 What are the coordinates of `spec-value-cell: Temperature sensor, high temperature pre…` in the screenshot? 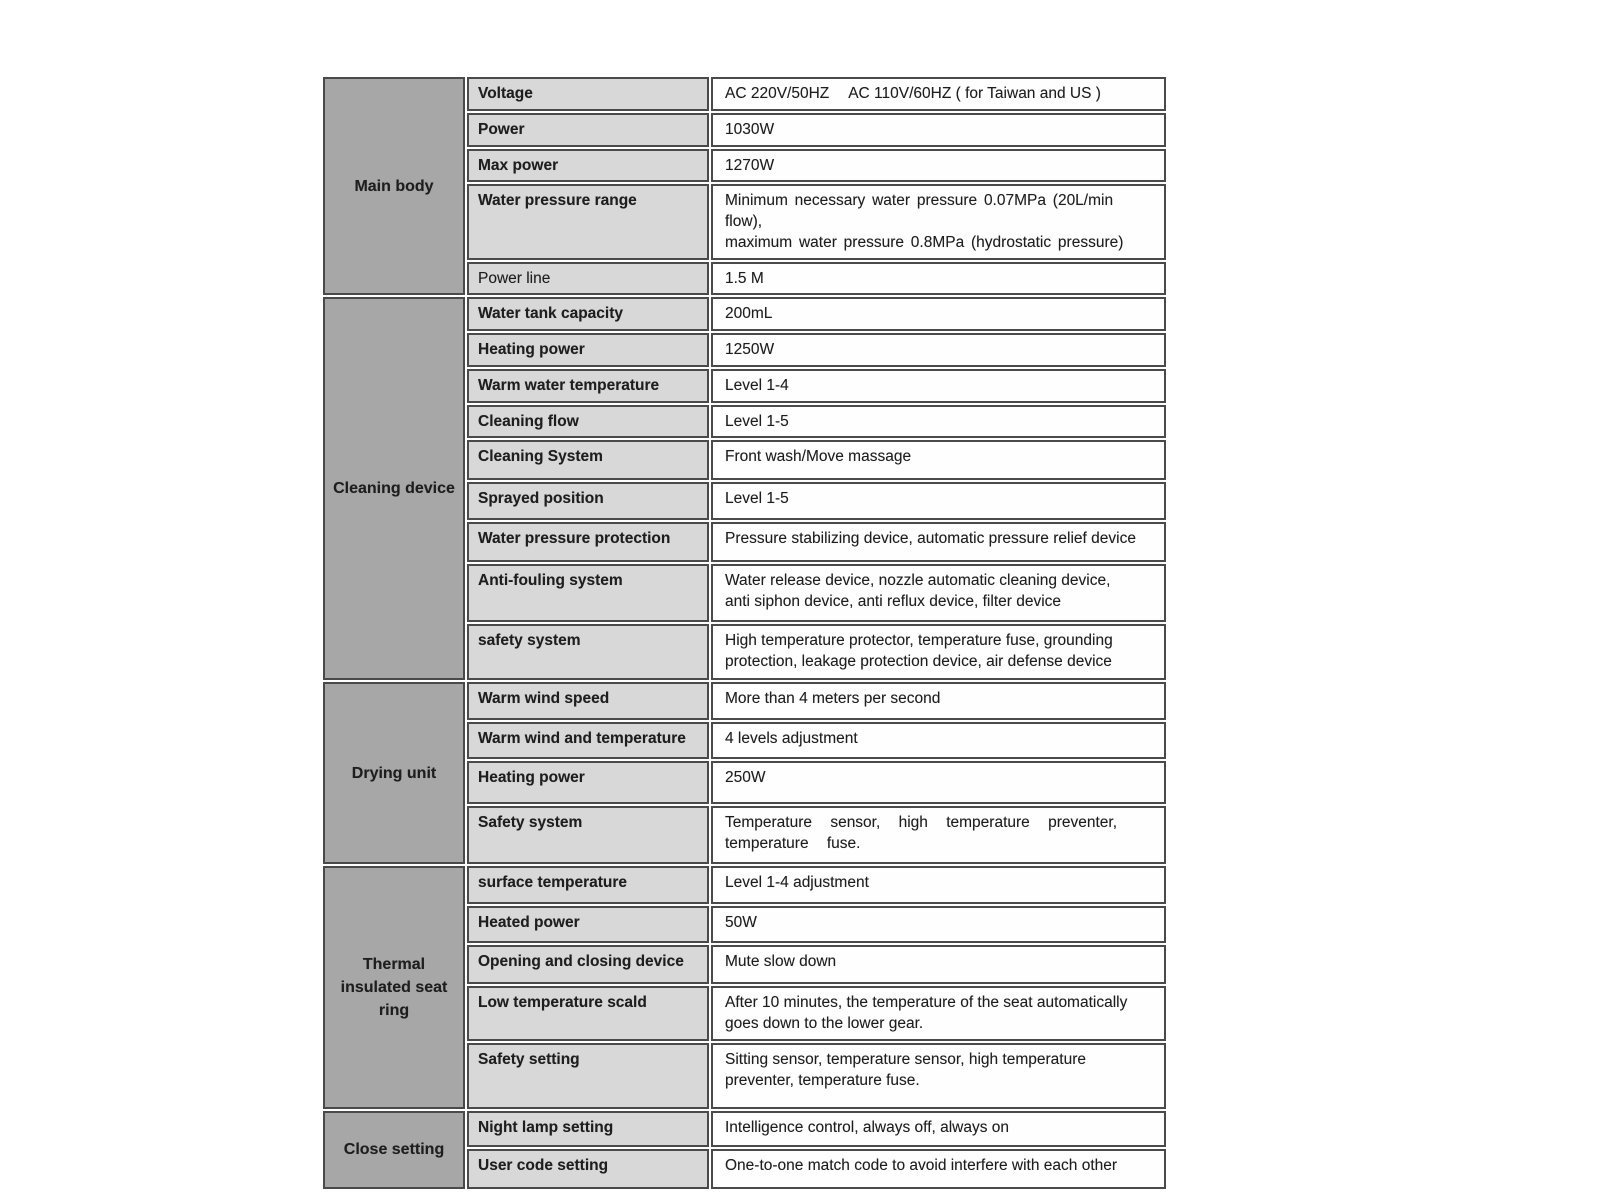 It's located at (938, 835).